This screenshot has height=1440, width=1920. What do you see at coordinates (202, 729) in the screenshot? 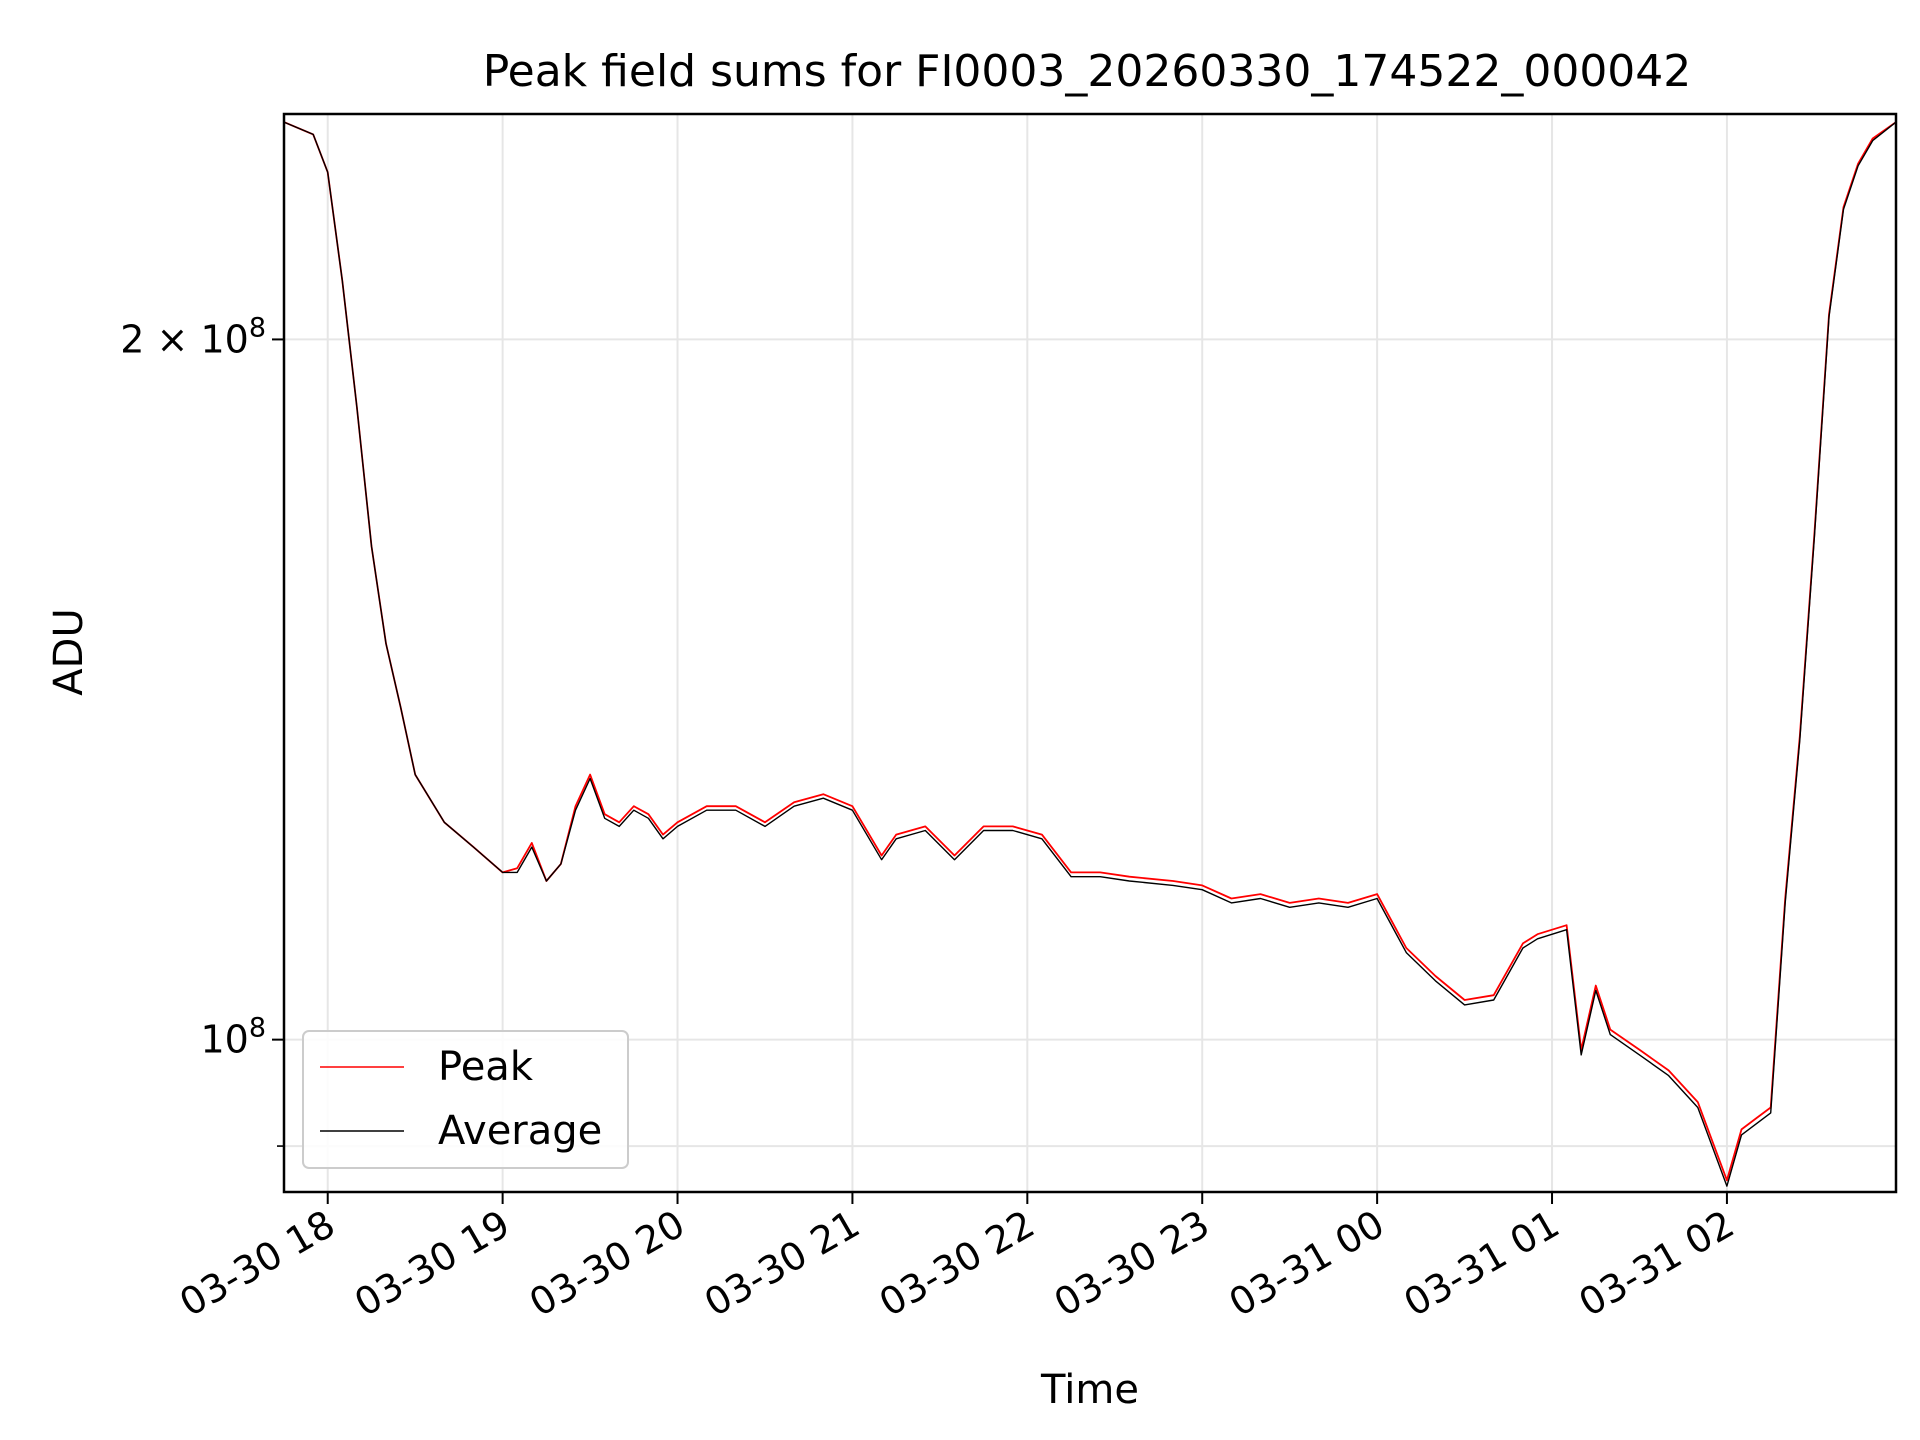
I see `y-axis: 2 × 108 108` at bounding box center [202, 729].